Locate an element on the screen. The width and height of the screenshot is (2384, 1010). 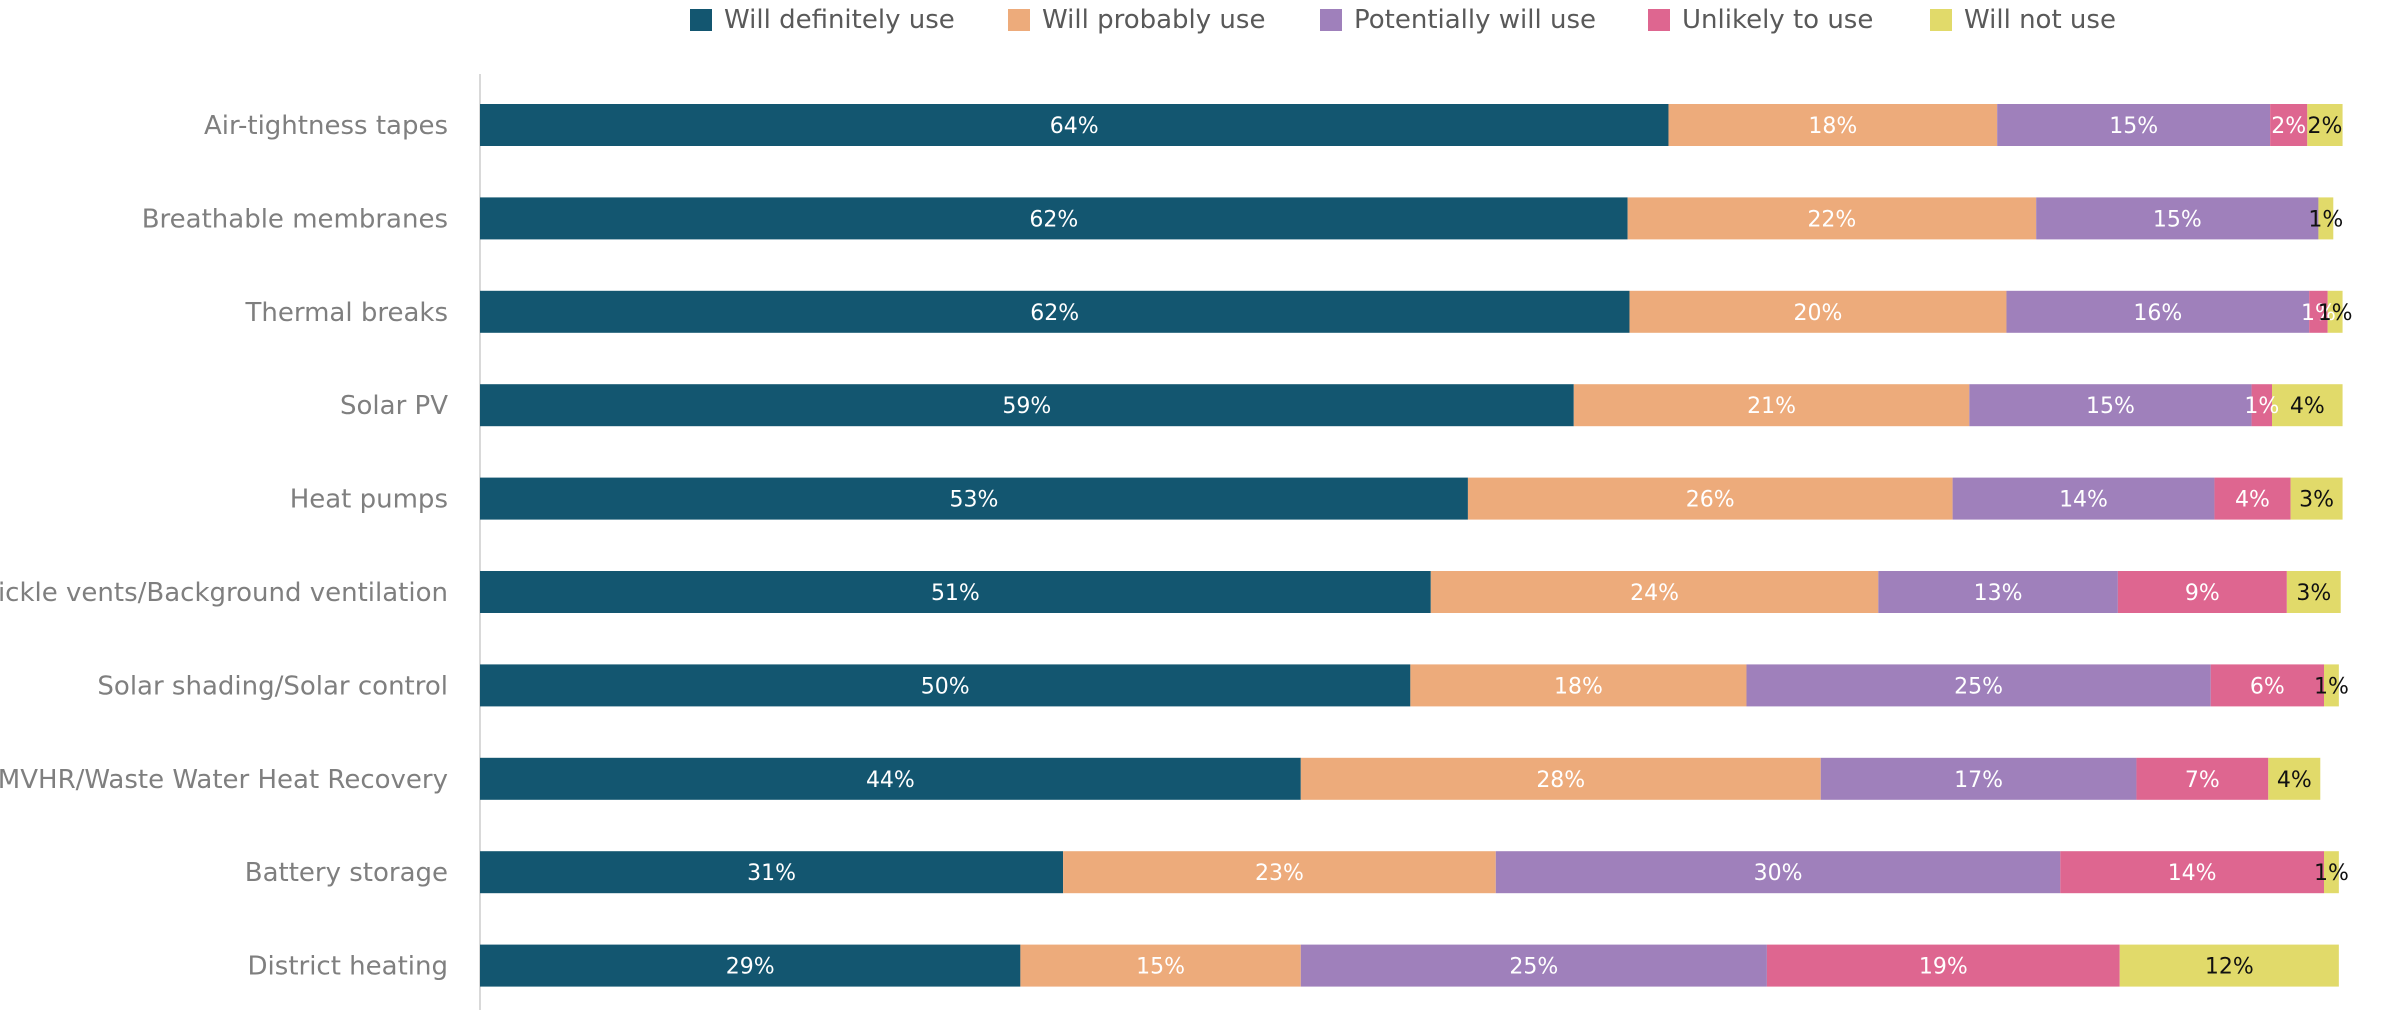
data-label: 12% is located at coordinates (2229, 967).